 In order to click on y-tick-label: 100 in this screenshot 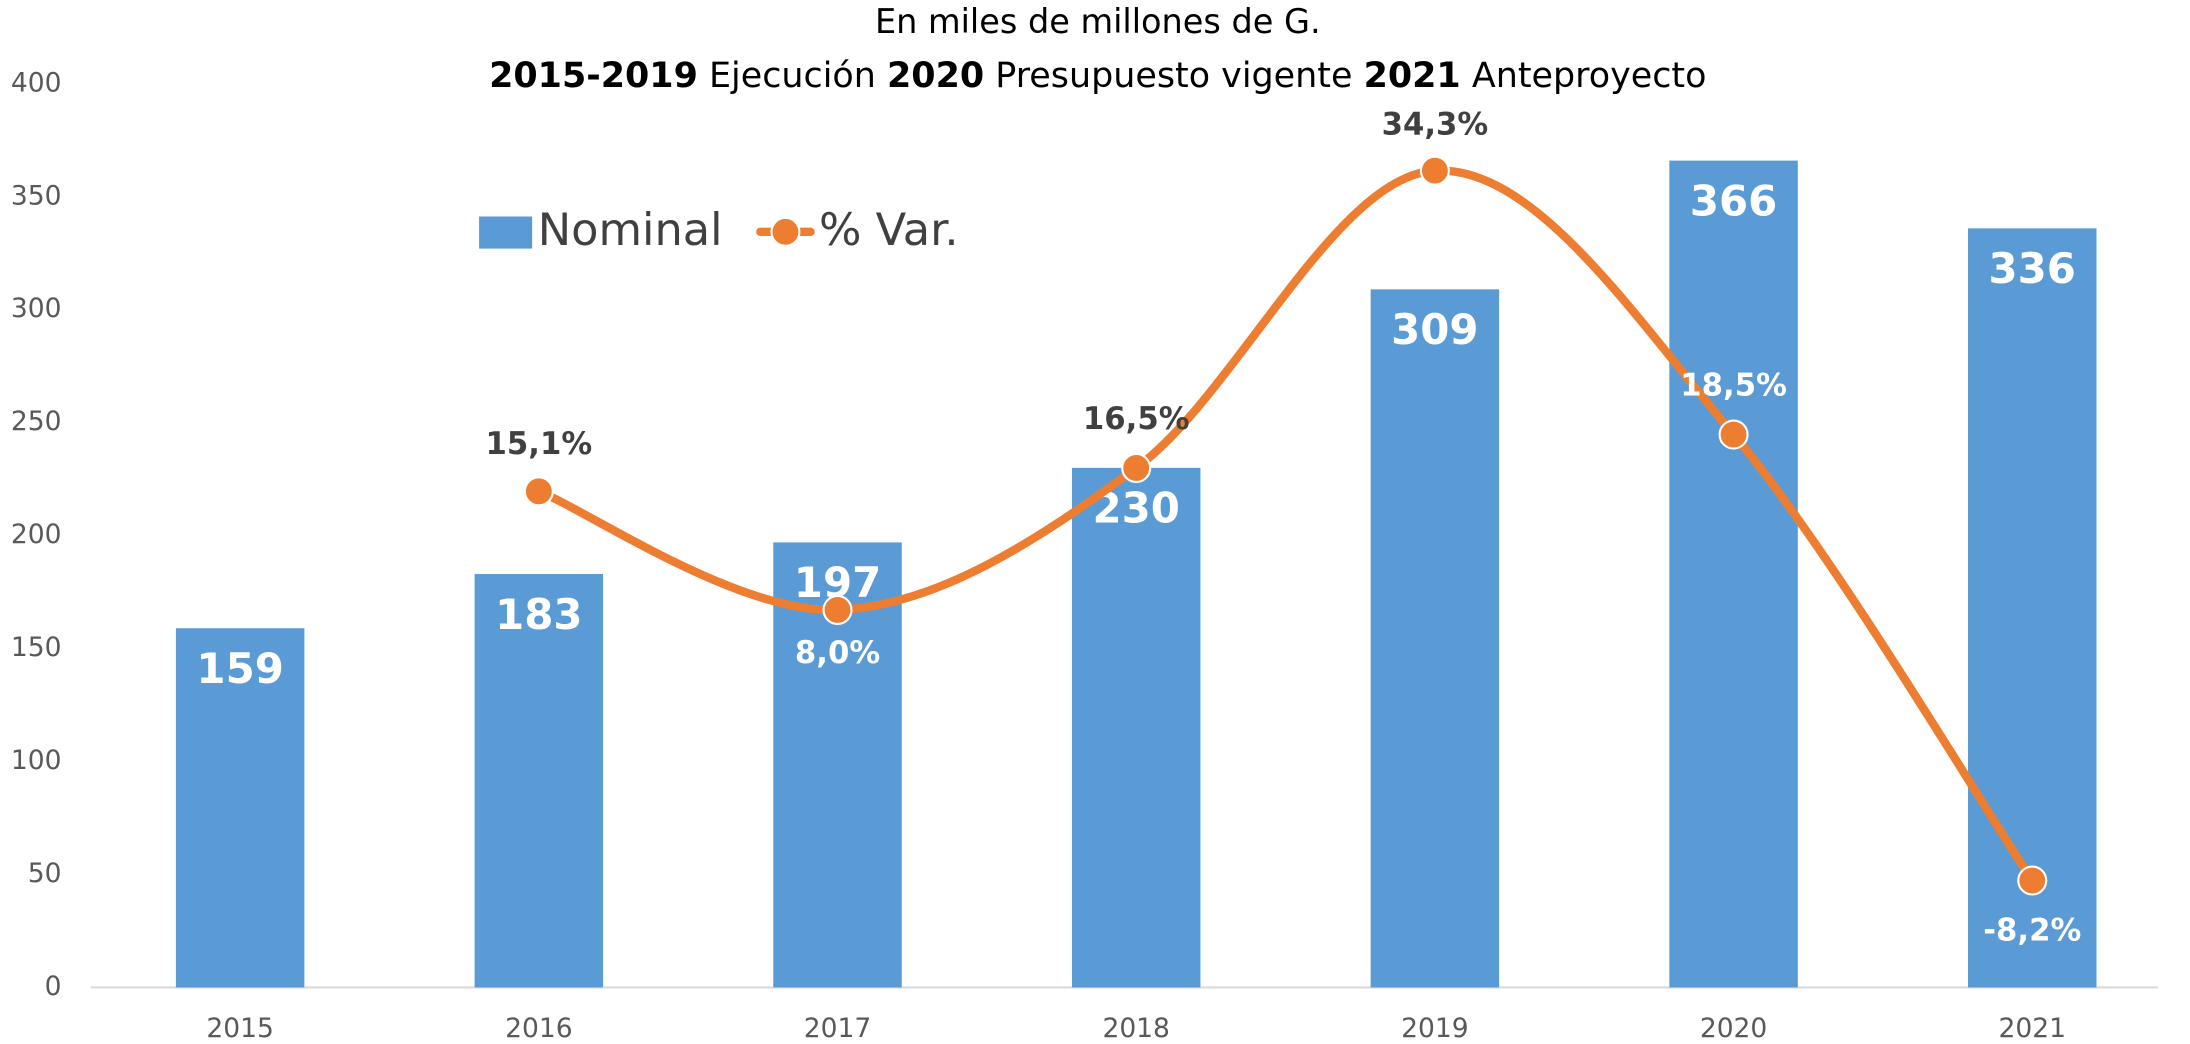, I will do `click(36, 760)`.